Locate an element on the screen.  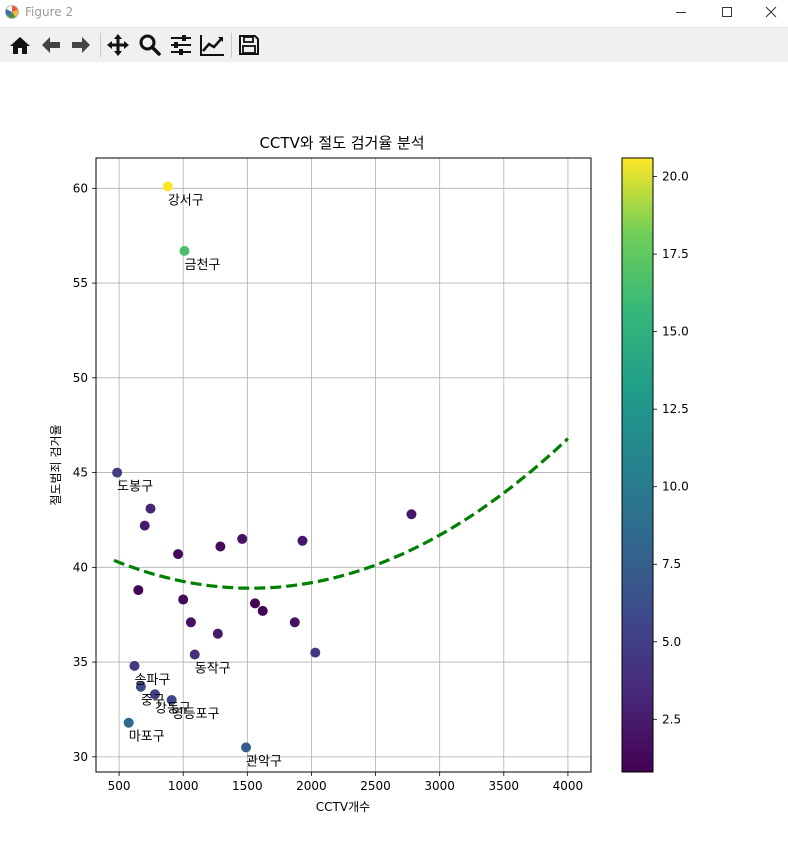
x-tick-label: 500 is located at coordinates (119, 786).